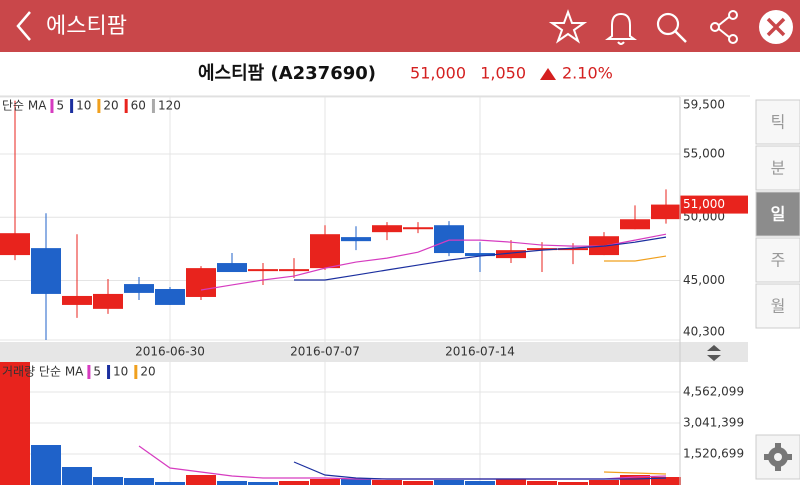 This screenshot has height=490, width=800. Describe the element at coordinates (325, 352) in the screenshot. I see `x-tick-label: 2016-07-07` at that location.